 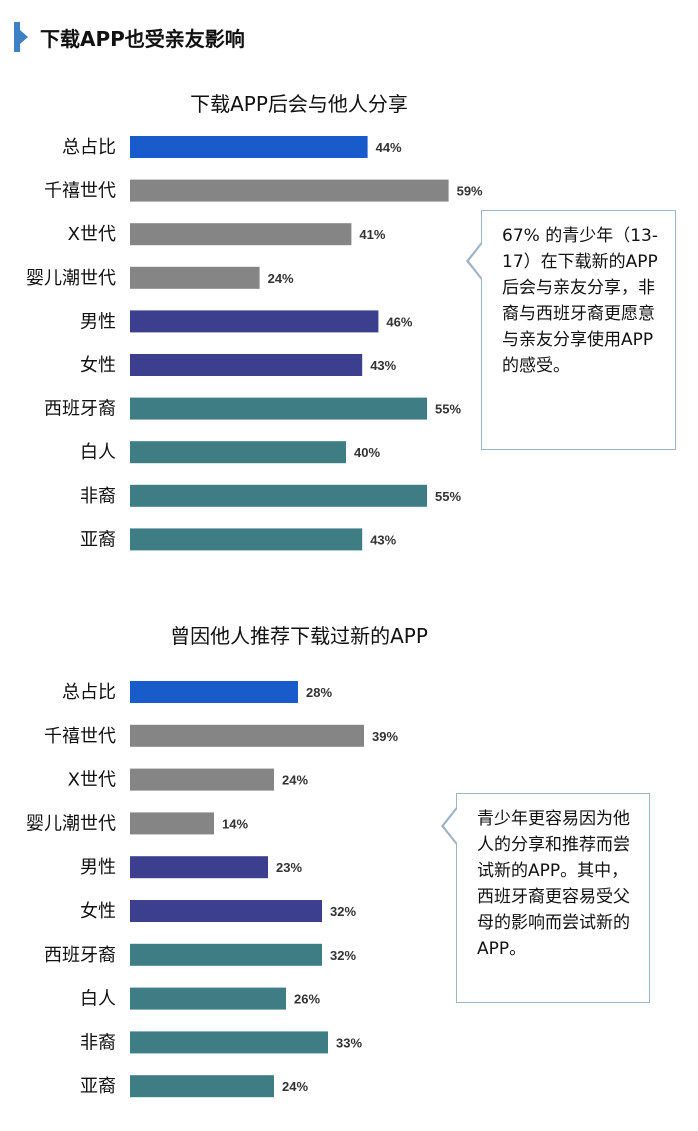 What do you see at coordinates (389, 147) in the screenshot?
I see `value-label: 44%` at bounding box center [389, 147].